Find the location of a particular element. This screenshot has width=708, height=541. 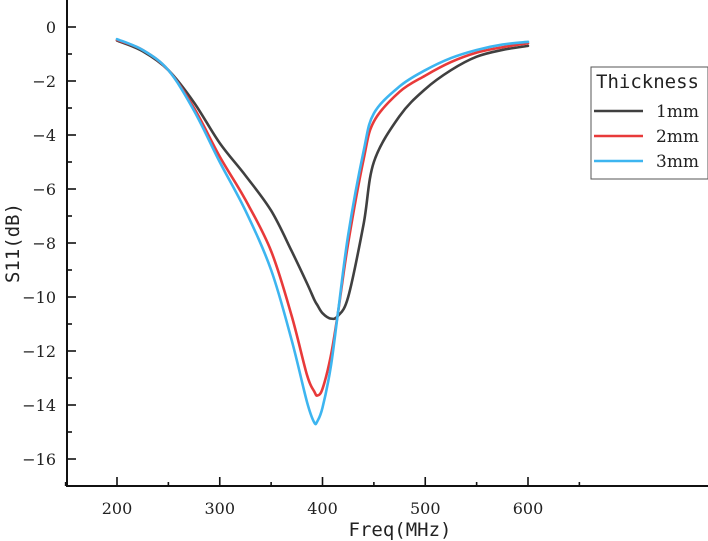

legend-item-2mm: 2mm is located at coordinates (646, 137).